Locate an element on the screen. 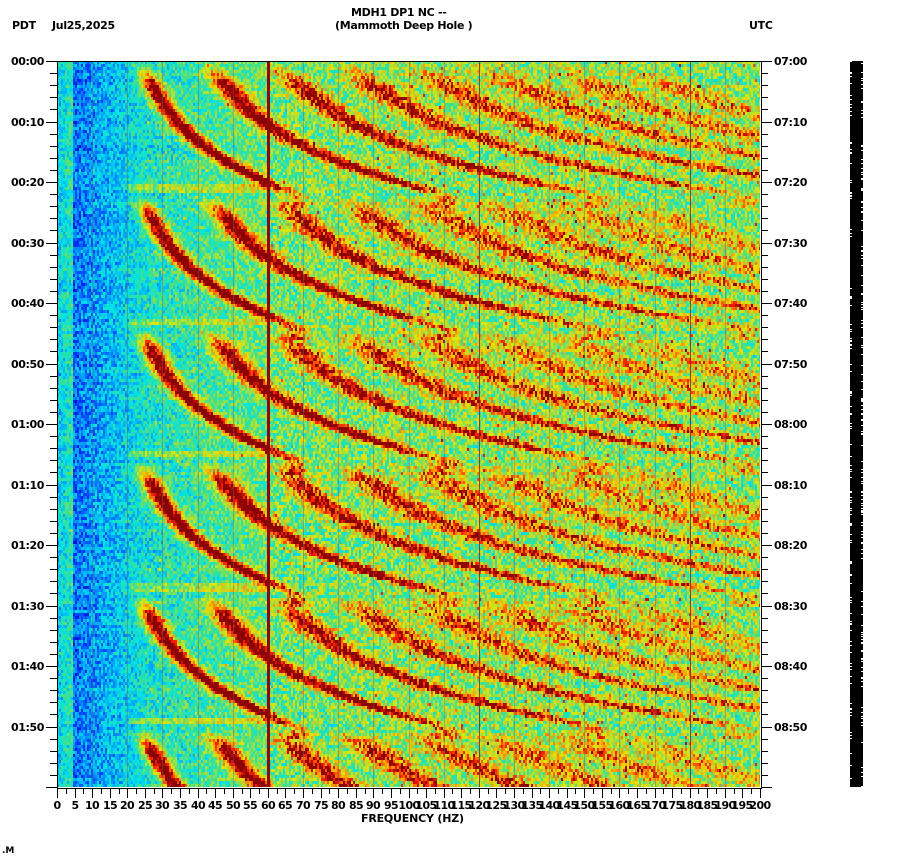  left-axis-label: 00:10 is located at coordinates (27, 122).